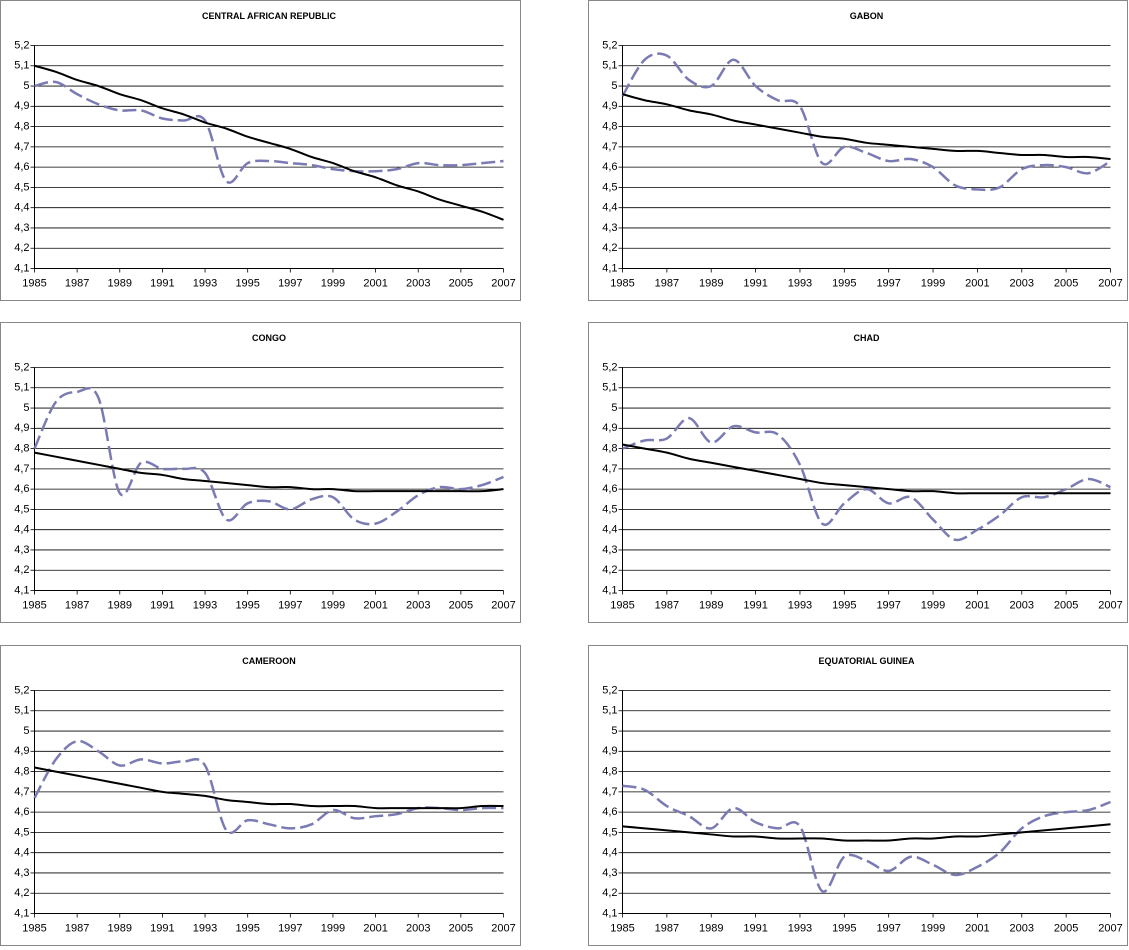 The width and height of the screenshot is (1129, 950). I want to click on chart-title: CONGO, so click(269, 338).